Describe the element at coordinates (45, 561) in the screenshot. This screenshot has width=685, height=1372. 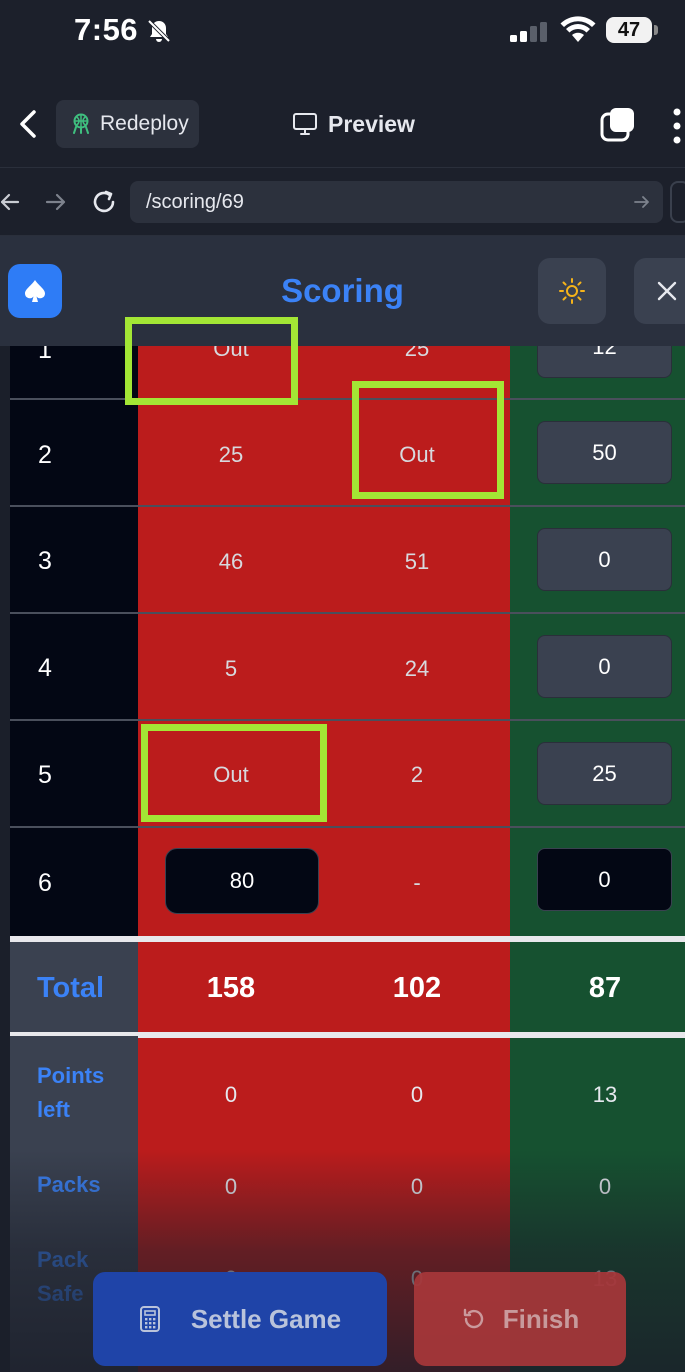
I see `round-number: 3` at that location.